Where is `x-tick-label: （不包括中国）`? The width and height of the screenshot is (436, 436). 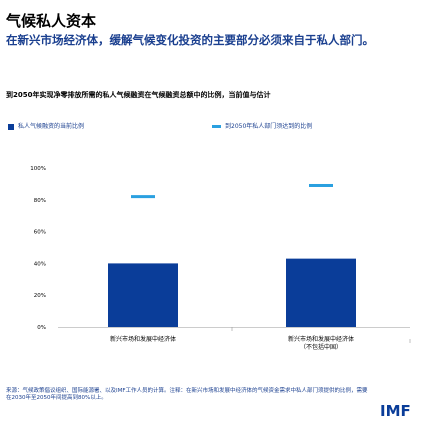 x-tick-label: （不包括中国） is located at coordinates (321, 347).